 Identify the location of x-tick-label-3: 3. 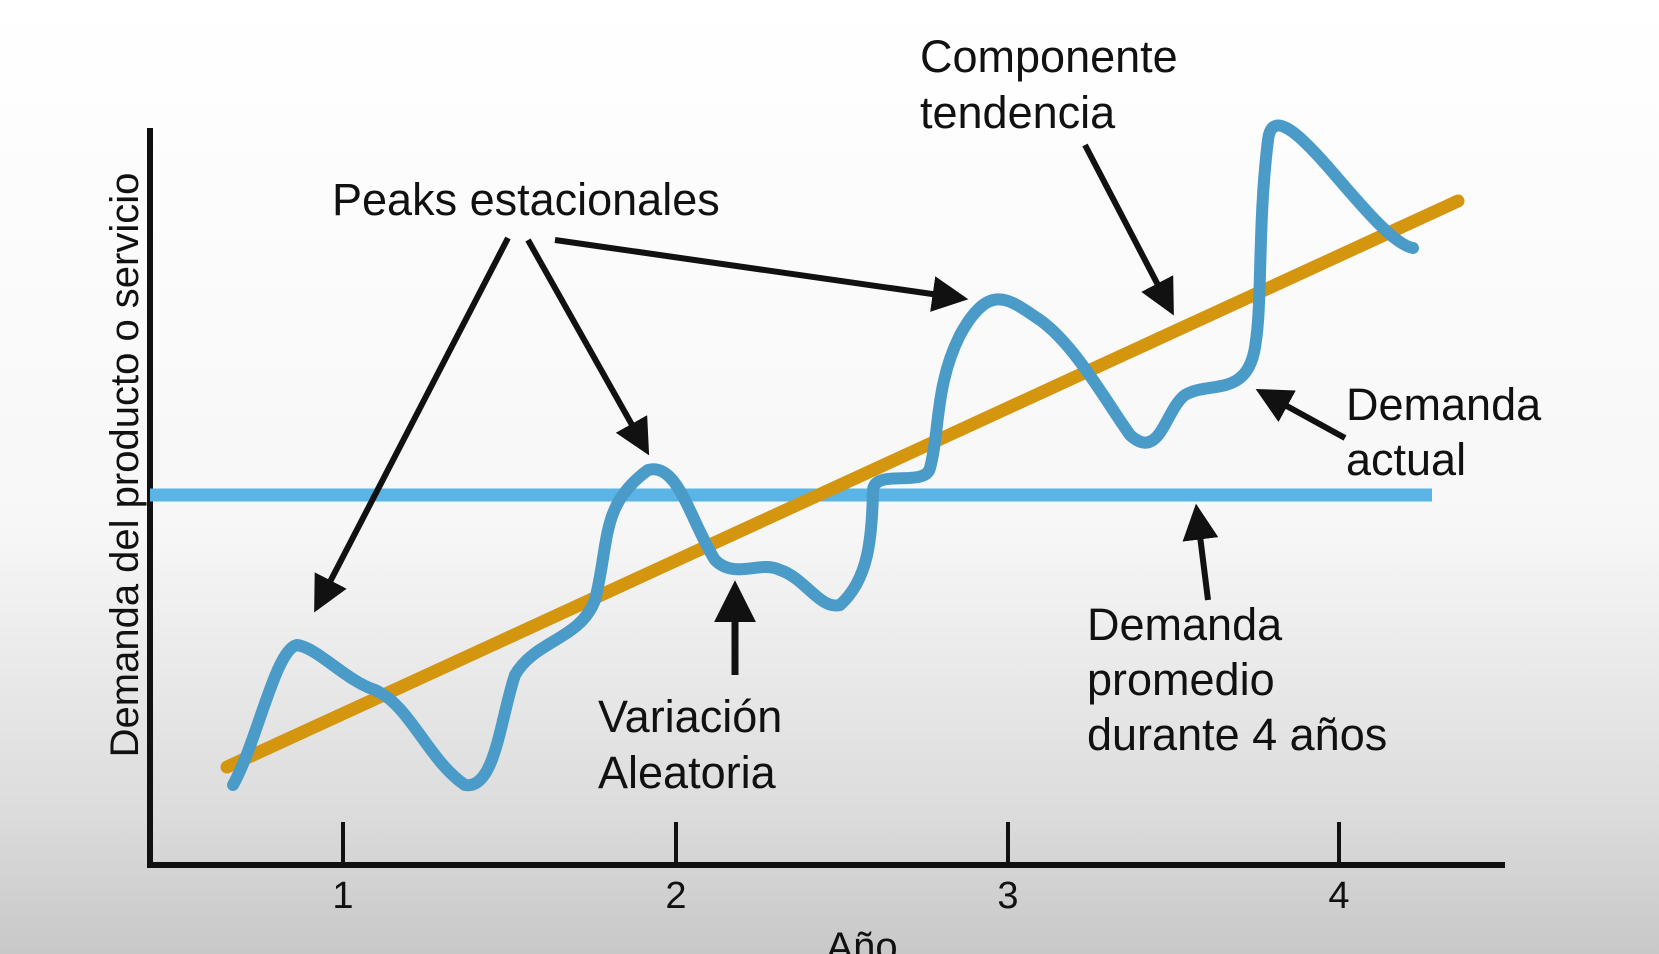
(1007, 896).